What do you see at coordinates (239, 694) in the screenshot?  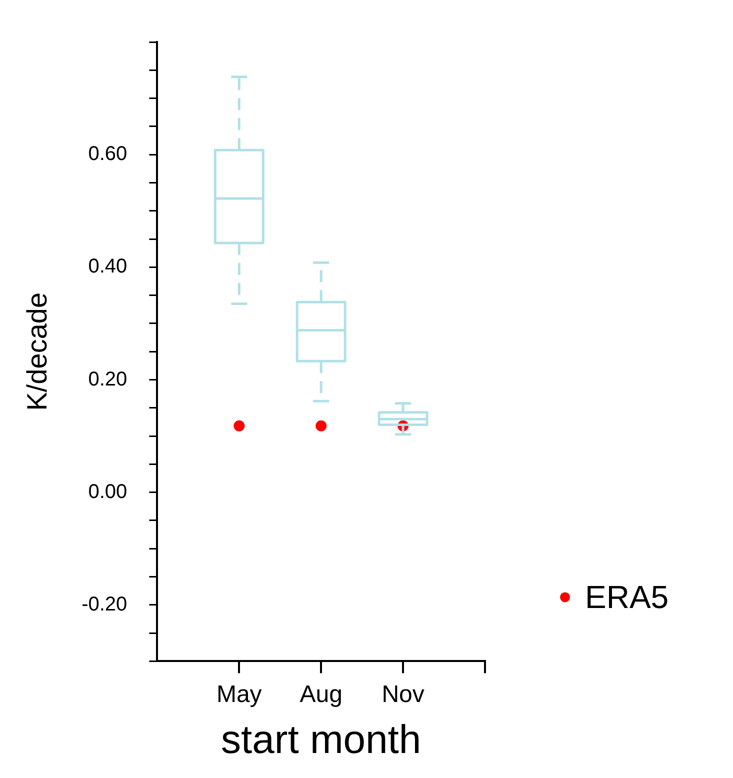 I see `x-tick-label: May` at bounding box center [239, 694].